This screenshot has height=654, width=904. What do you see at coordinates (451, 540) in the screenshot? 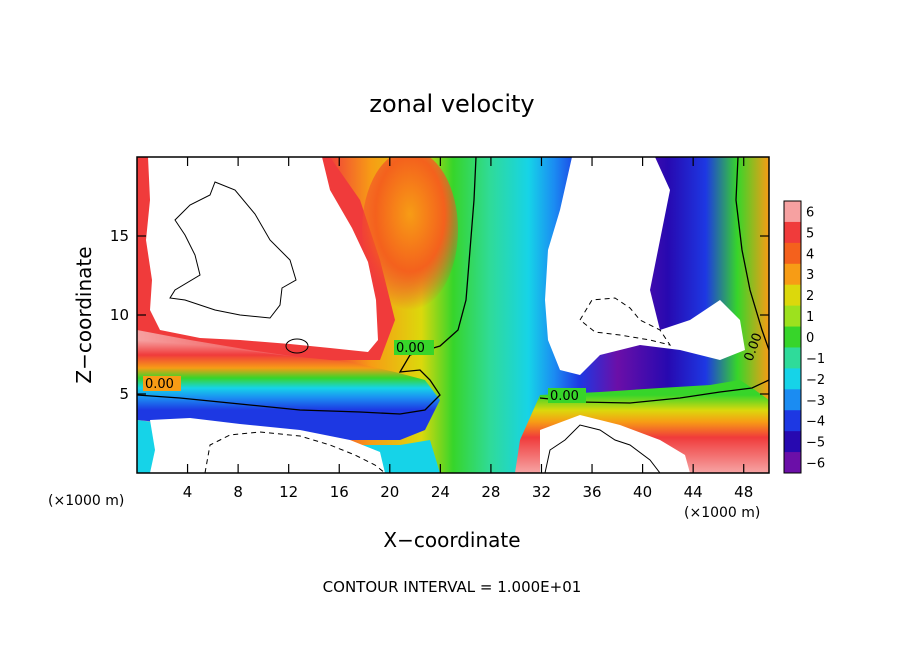
I see `x-axis-label: X−coordinate` at bounding box center [451, 540].